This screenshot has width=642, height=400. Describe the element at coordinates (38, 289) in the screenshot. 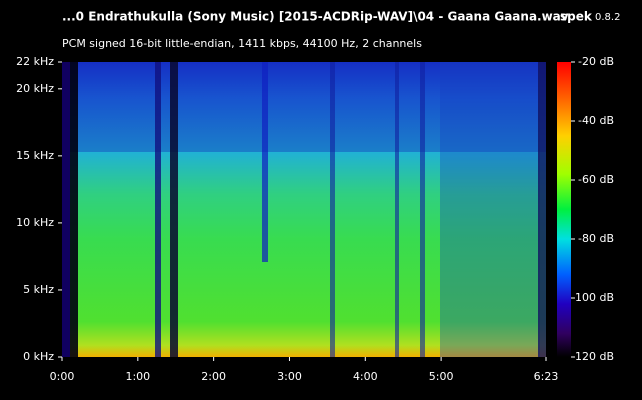

I see `y-tick-label: 5 kHz` at that location.